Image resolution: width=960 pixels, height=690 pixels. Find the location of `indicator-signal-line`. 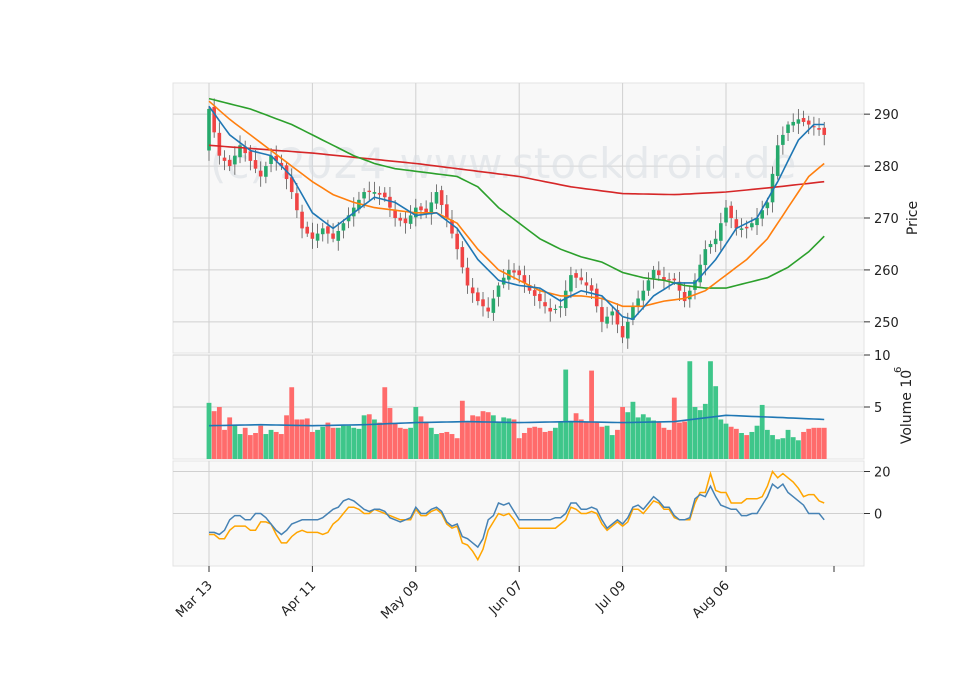

indicator-signal-line is located at coordinates (517, 515).